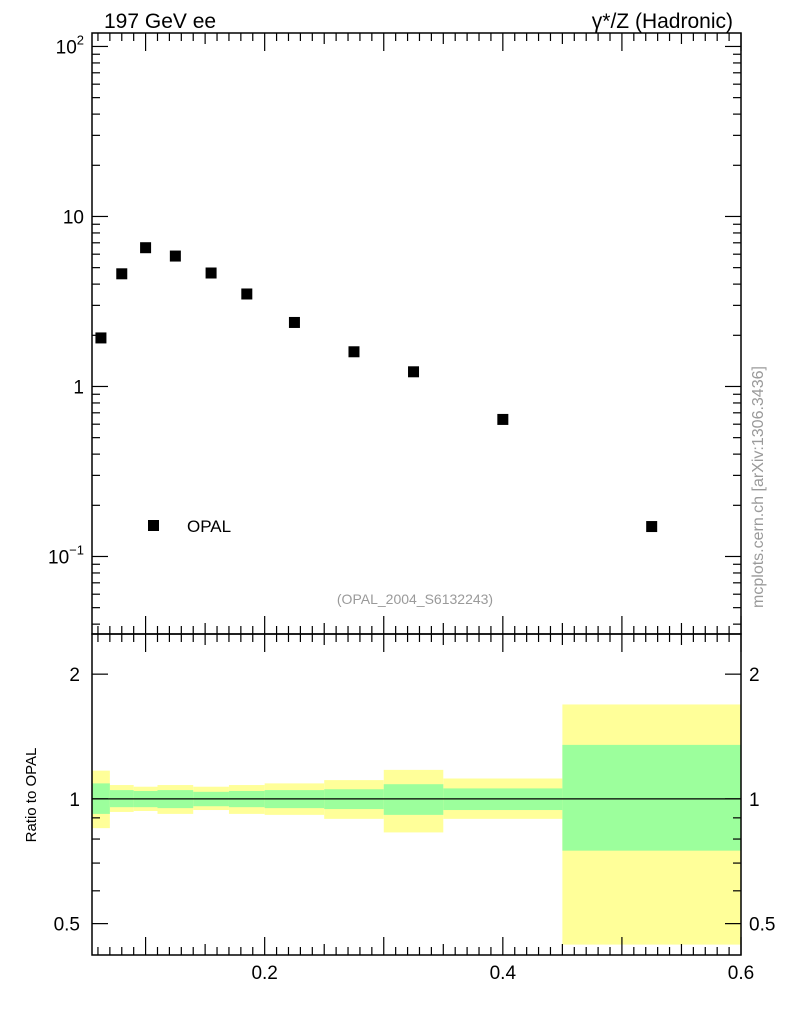 The width and height of the screenshot is (786, 1024). Describe the element at coordinates (681, 21) in the screenshot. I see `header-right-suffix: (Hadronic)` at that location.